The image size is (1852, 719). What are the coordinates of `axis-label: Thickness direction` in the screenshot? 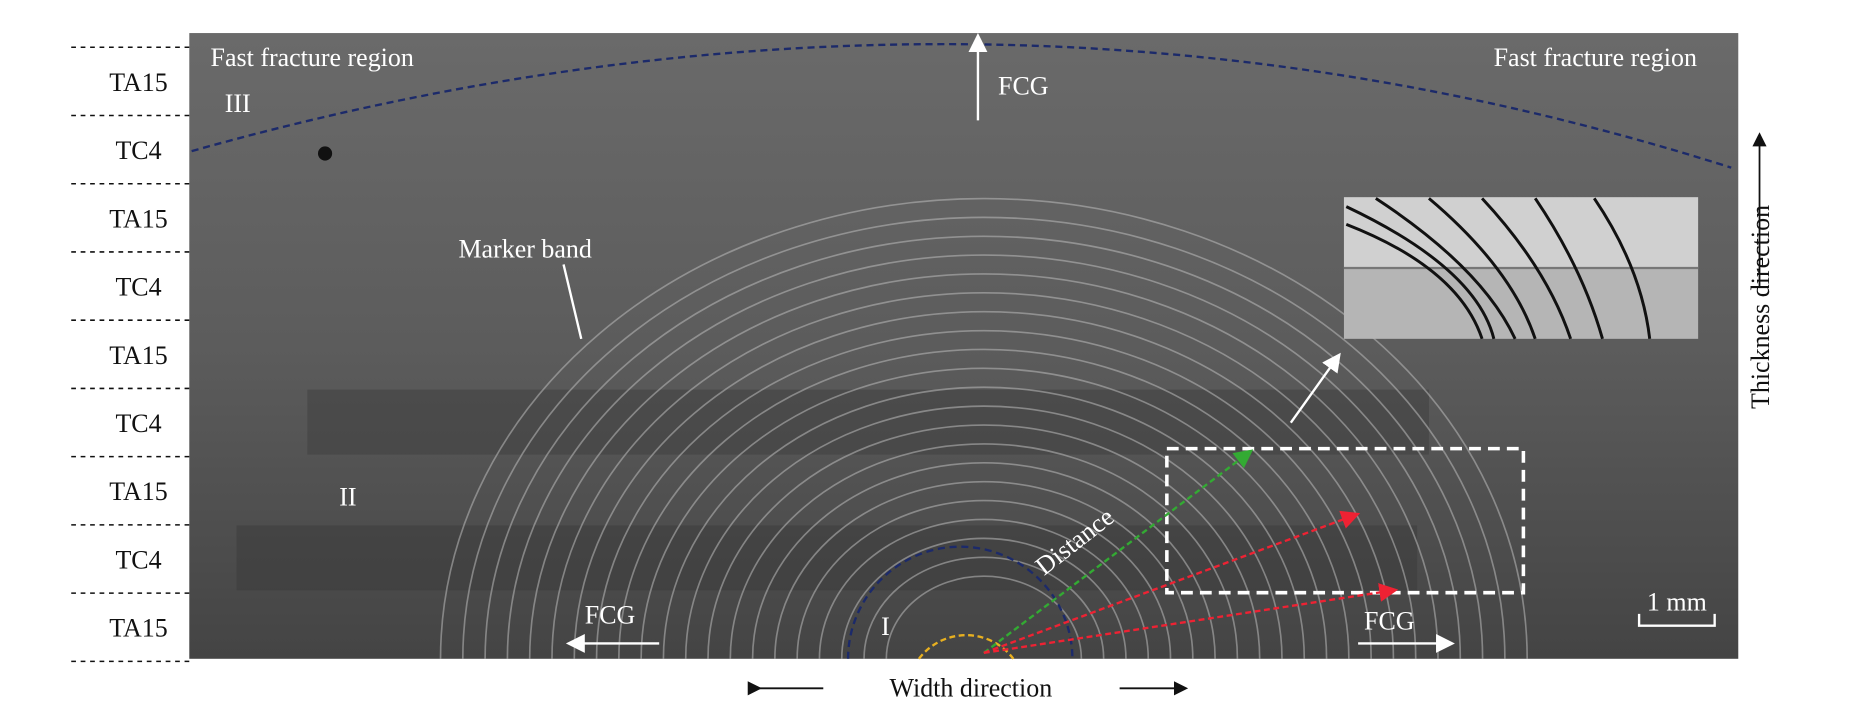 It's located at (1760, 307).